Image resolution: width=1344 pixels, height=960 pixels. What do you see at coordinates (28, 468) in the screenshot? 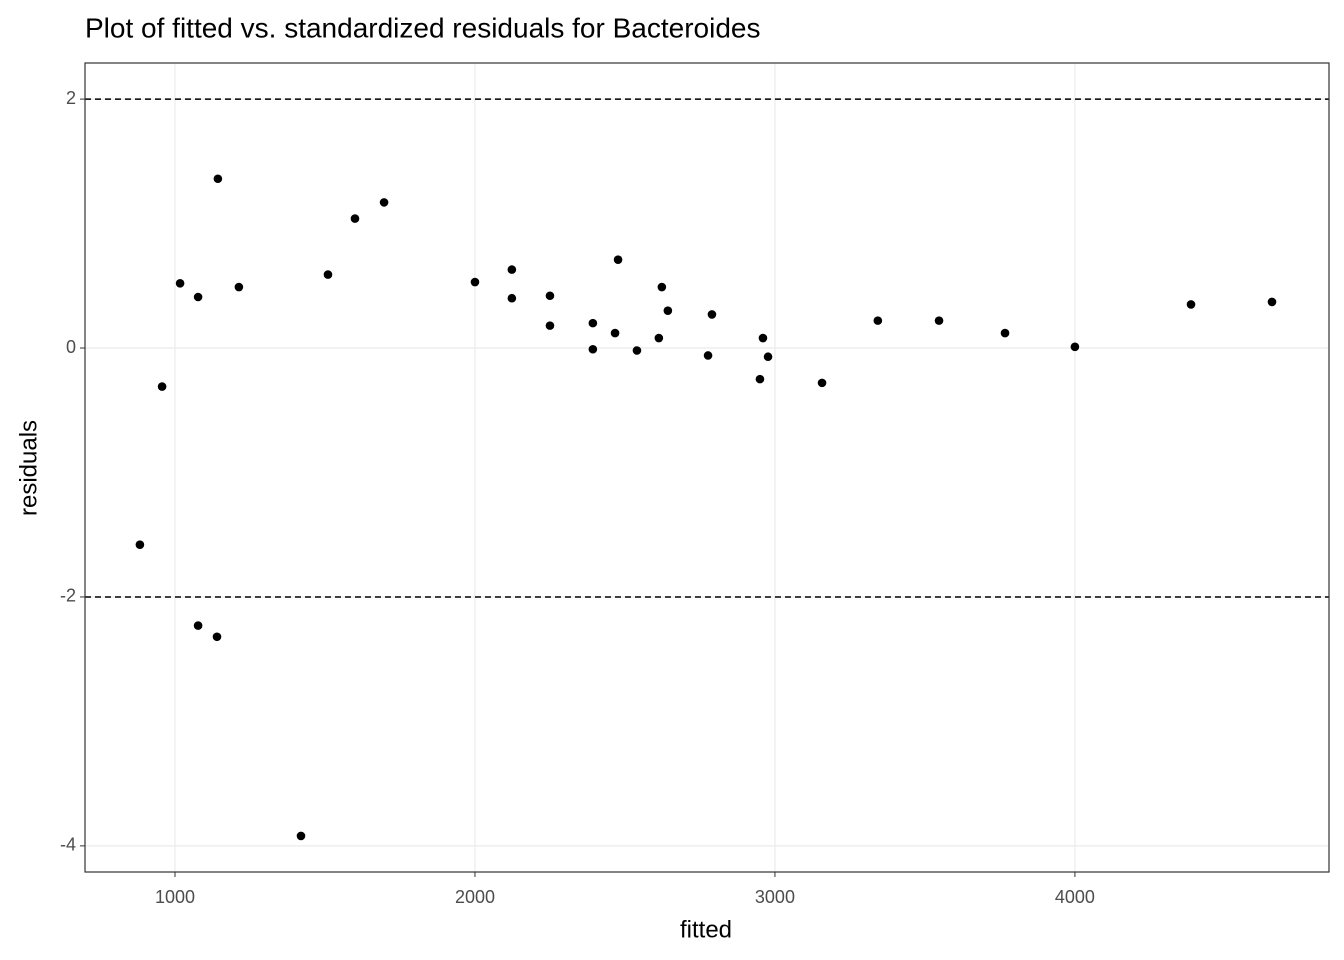
I see `y-axis-label: residuals` at bounding box center [28, 468].